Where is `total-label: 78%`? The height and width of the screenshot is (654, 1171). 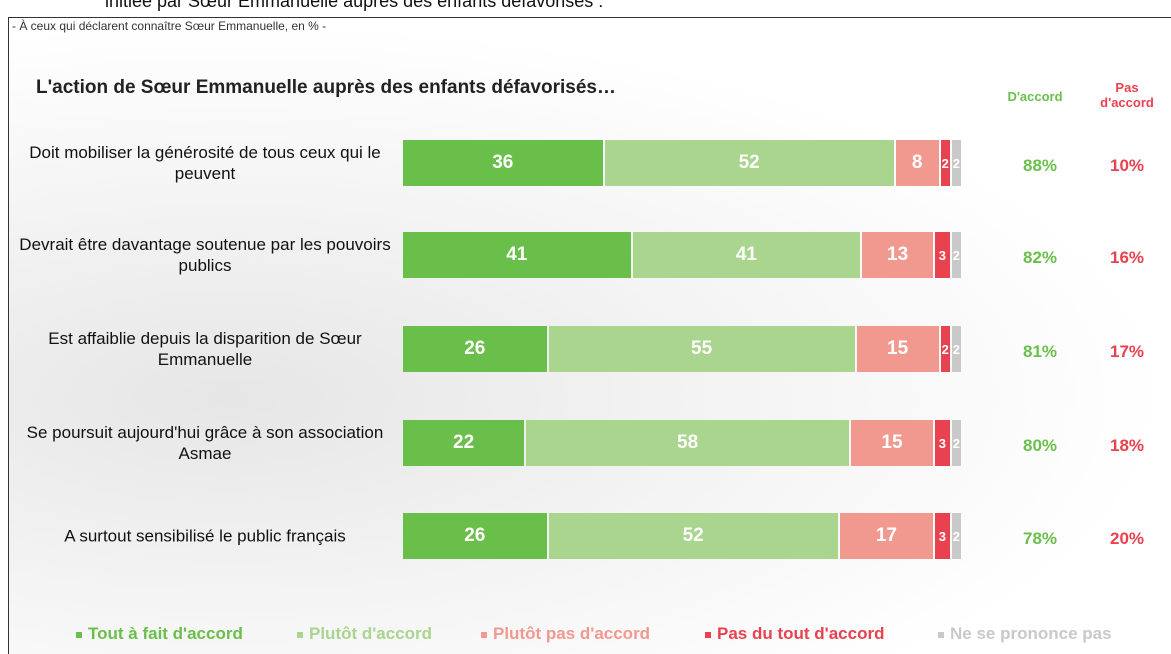
total-label: 78% is located at coordinates (1040, 538).